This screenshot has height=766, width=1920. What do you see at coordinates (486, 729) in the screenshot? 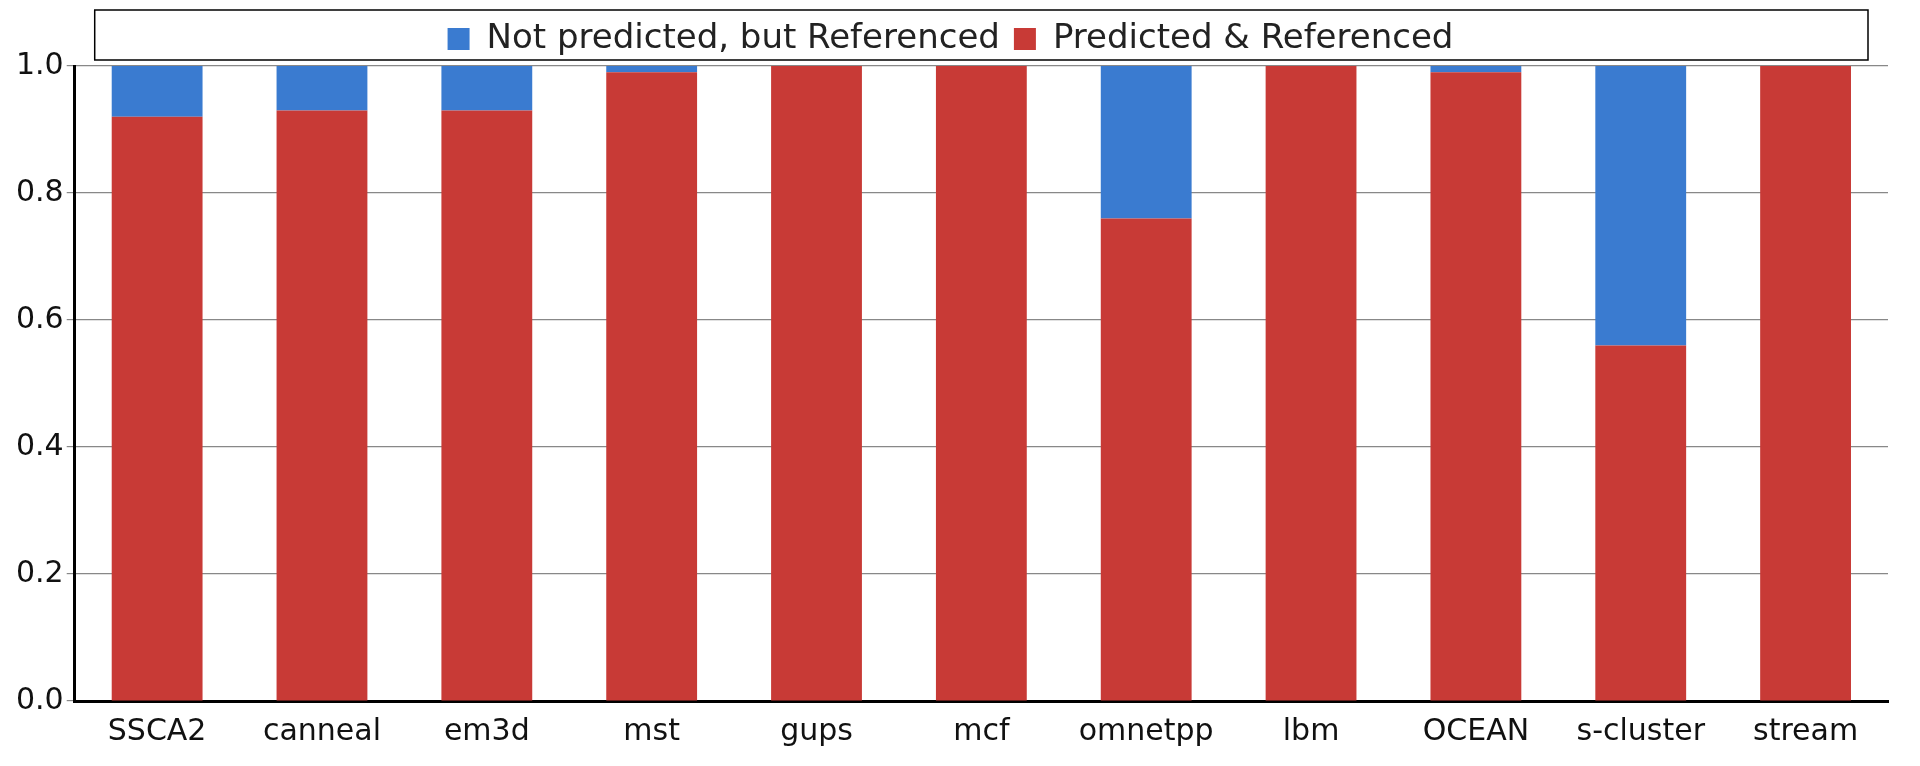
I see `x-tick-label: em3d` at bounding box center [486, 729].